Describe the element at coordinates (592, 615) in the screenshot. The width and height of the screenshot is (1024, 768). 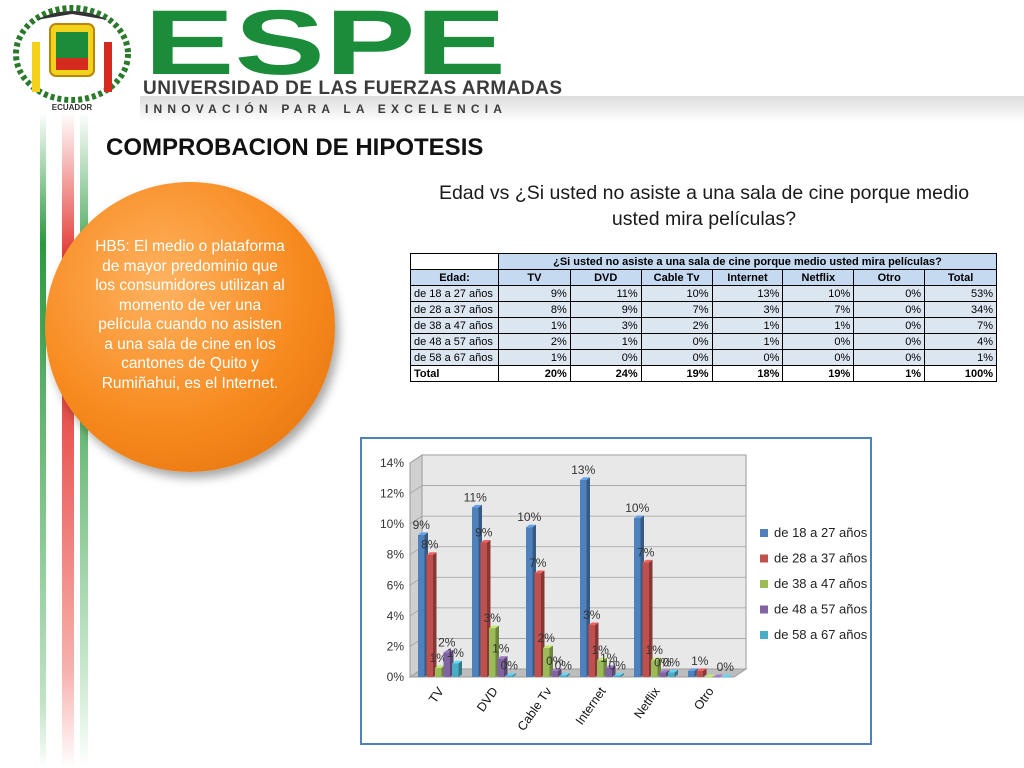
I see `data-label: 3%` at that location.